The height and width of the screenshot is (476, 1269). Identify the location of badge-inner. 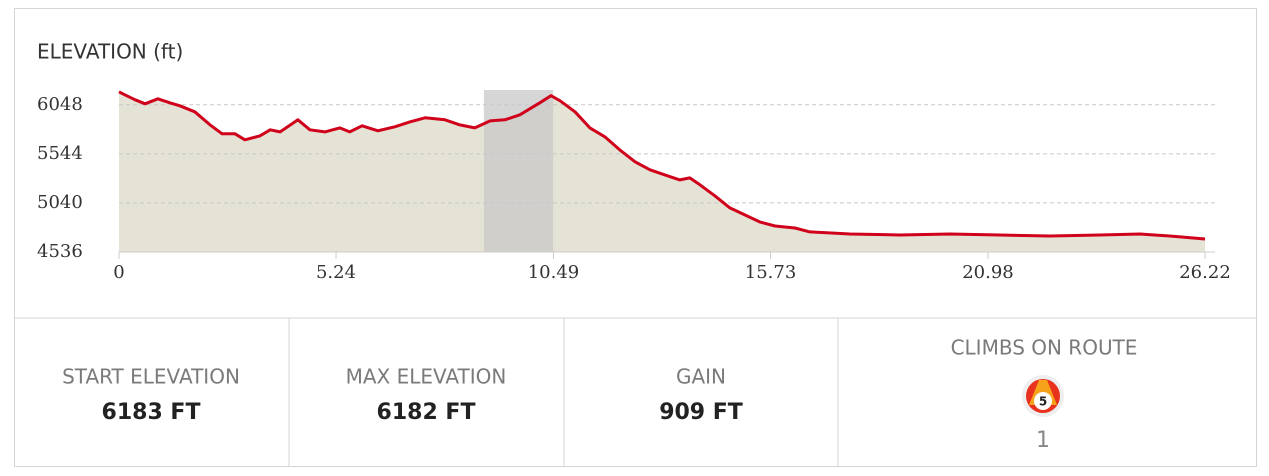
(1043, 401).